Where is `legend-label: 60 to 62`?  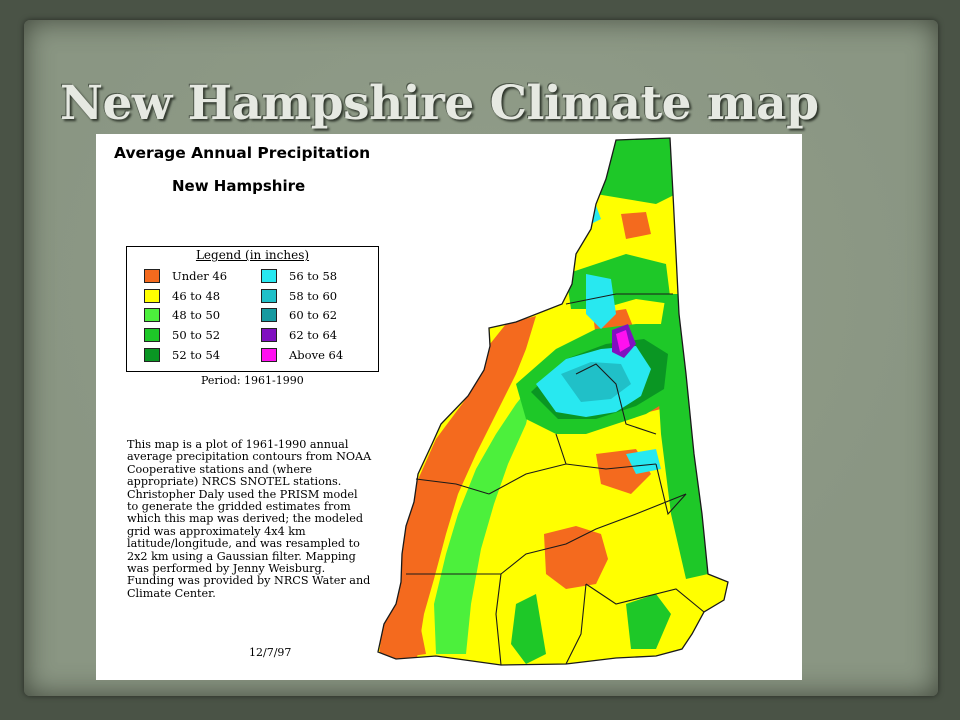 legend-label: 60 to 62 is located at coordinates (313, 314).